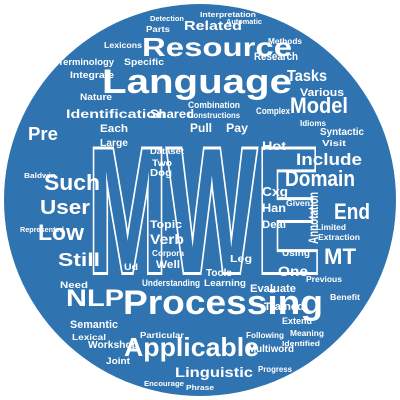 The width and height of the screenshot is (400, 400). I want to click on word-encourage: Encourage, so click(164, 384).